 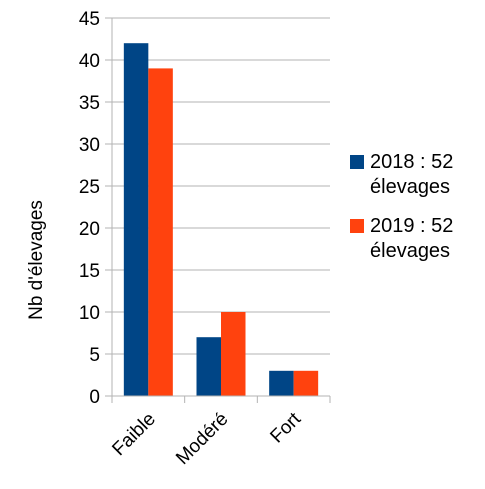 I want to click on x-tick-label: Faible, so click(x=133, y=434).